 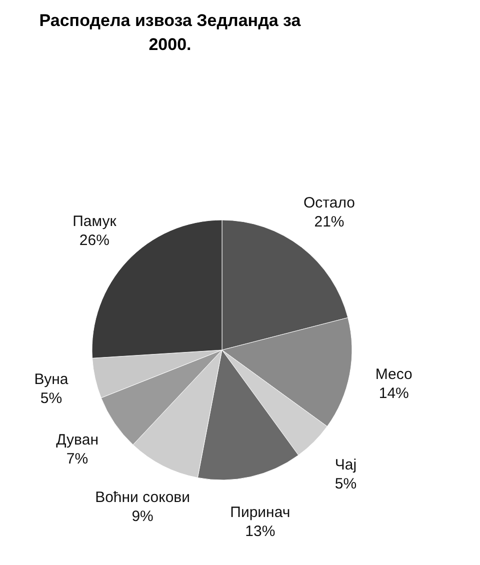 What do you see at coordinates (345, 465) in the screenshot?
I see `slice-label: Чај` at bounding box center [345, 465].